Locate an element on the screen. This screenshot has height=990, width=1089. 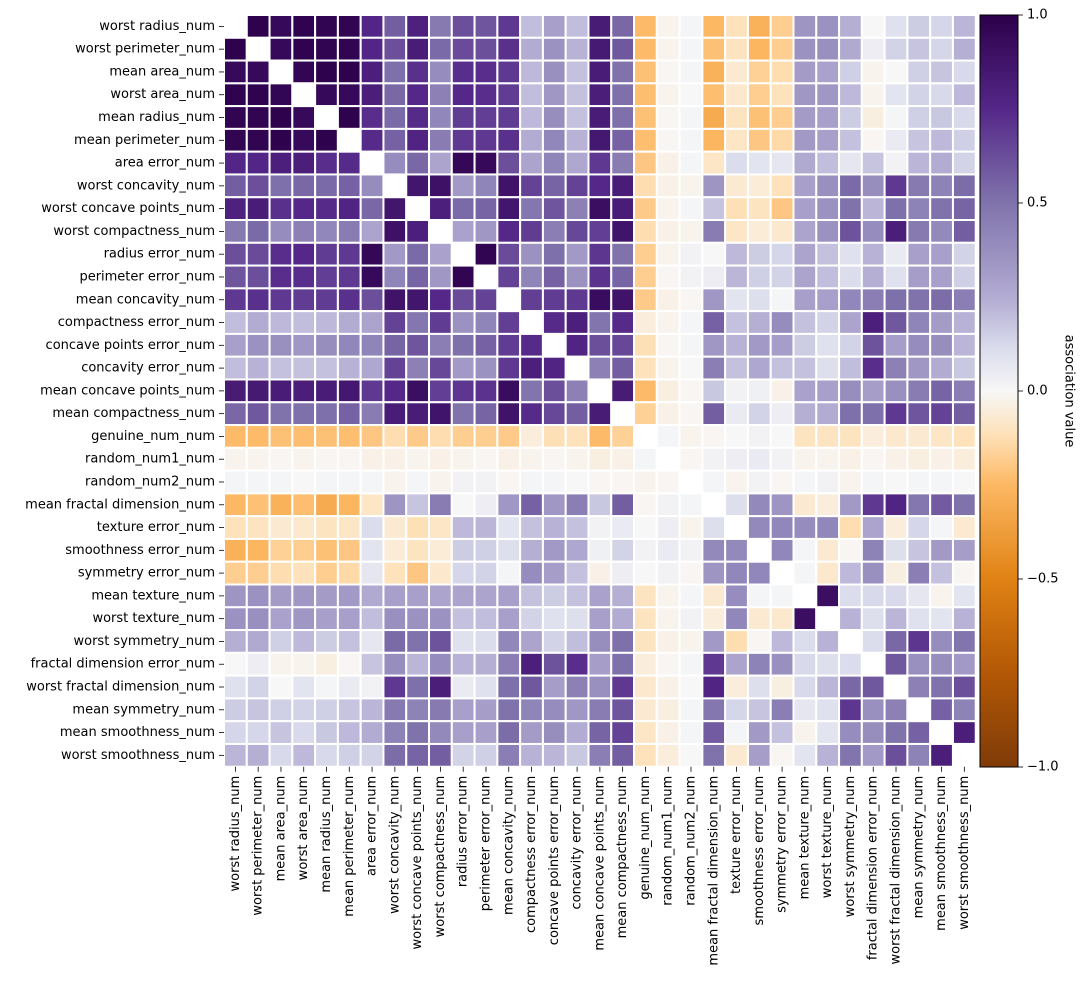
y-tick-label: mean fractal dimension_num is located at coordinates (120, 504).